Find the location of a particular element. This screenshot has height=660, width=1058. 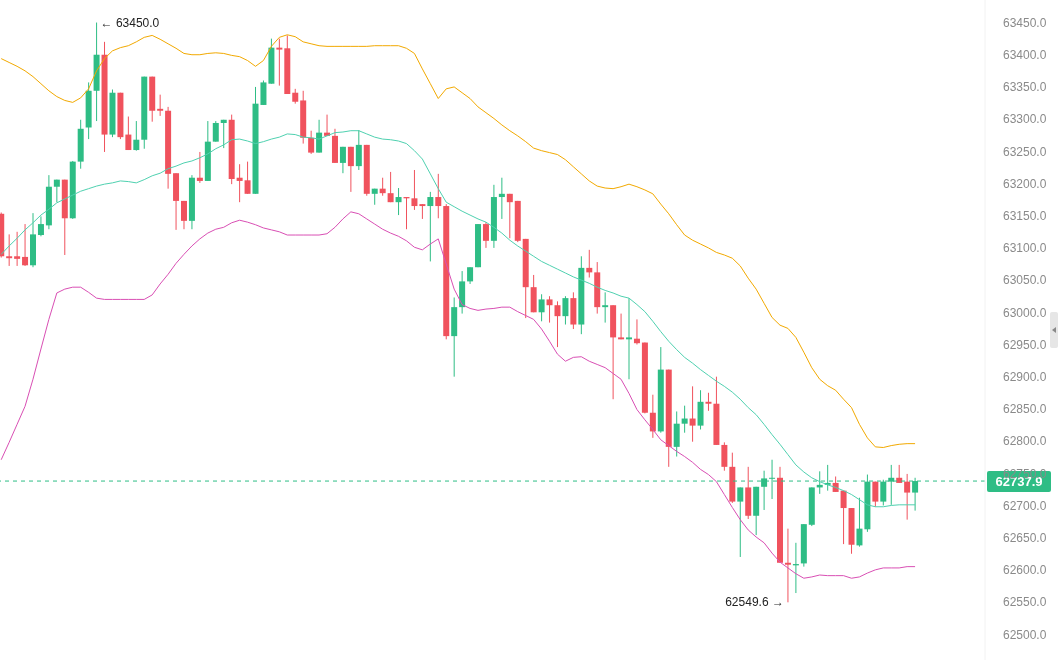

y-tick-label: 62900.0 is located at coordinates (1025, 376).